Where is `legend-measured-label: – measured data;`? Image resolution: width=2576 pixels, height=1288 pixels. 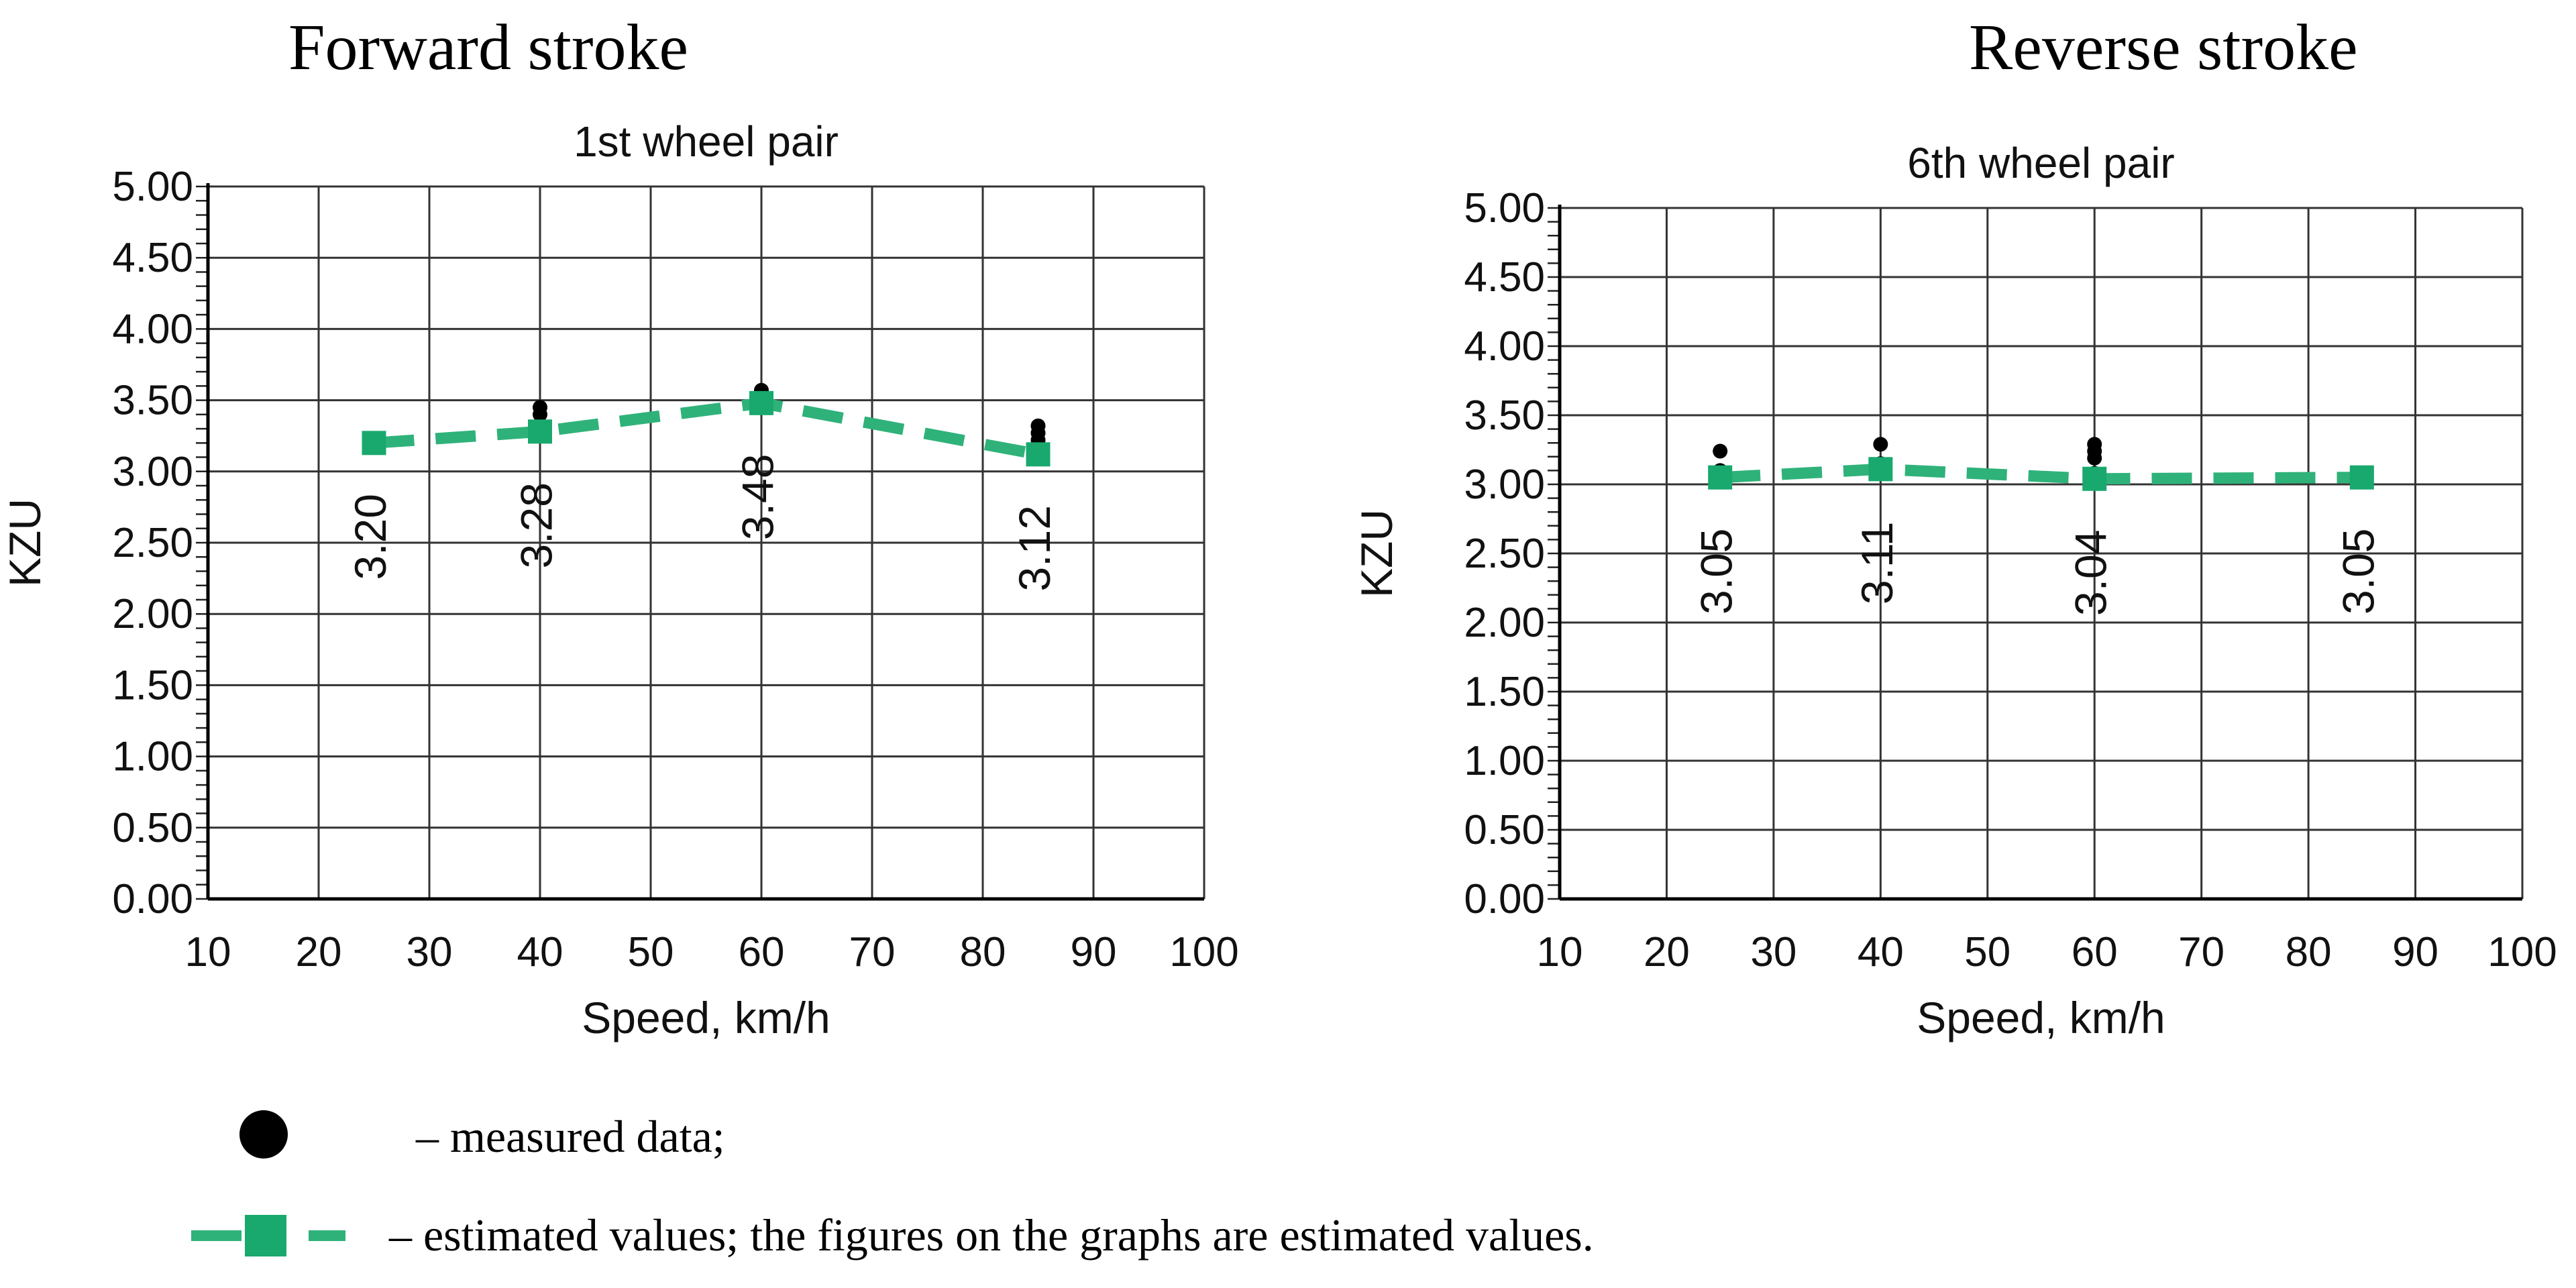 legend-measured-label: – measured data; is located at coordinates (570, 1136).